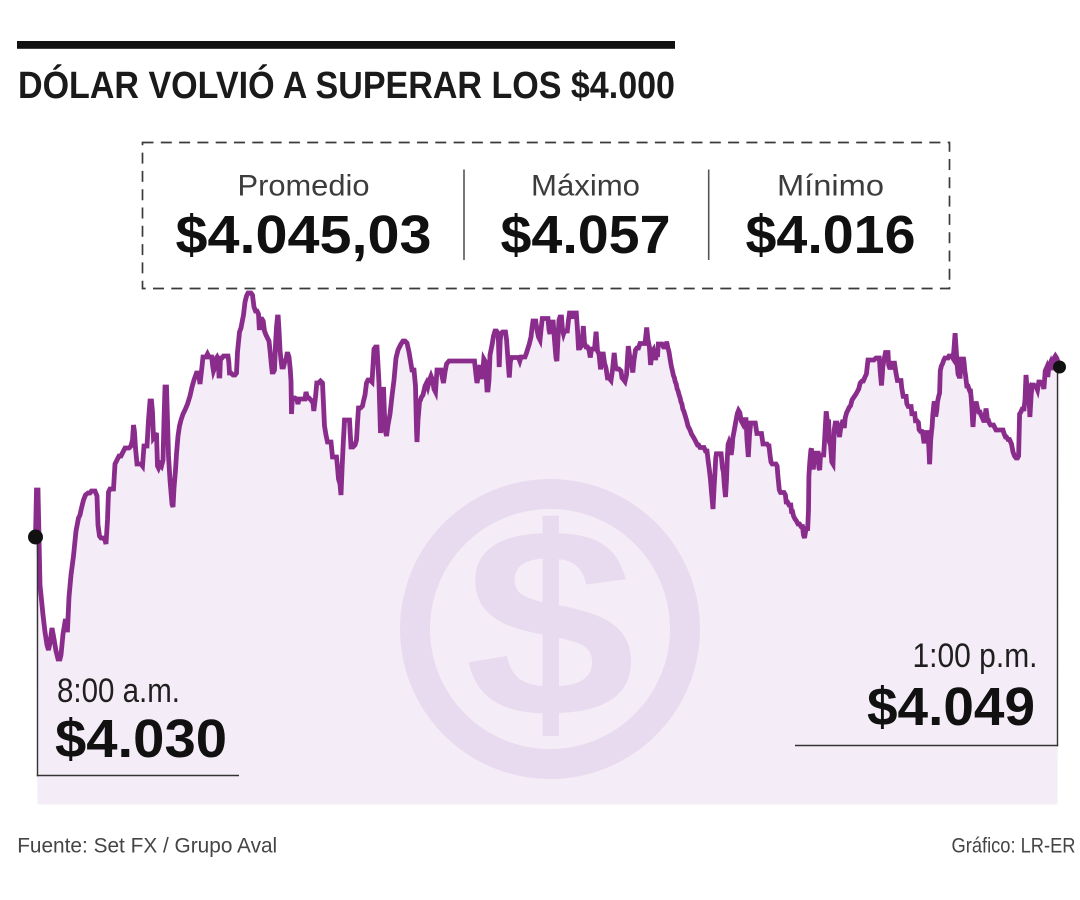 This screenshot has width=1080, height=900. What do you see at coordinates (304, 186) in the screenshot?
I see `svg-text: Promedio` at bounding box center [304, 186].